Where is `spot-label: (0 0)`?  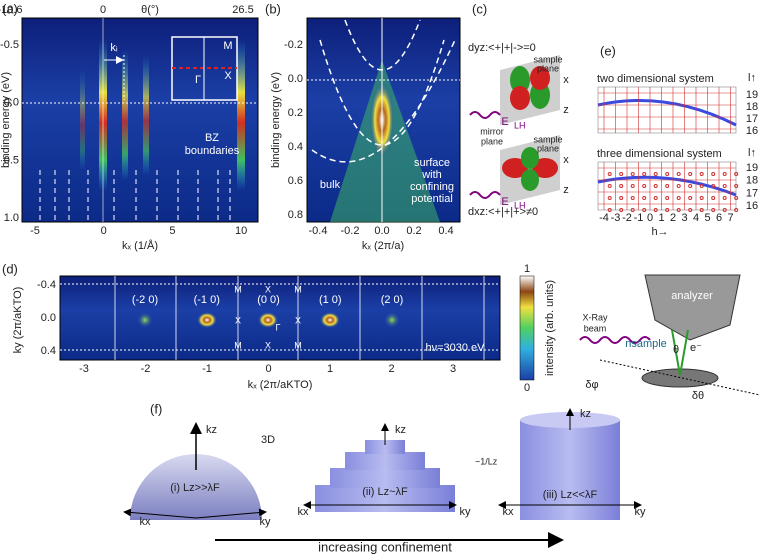
spot-label: (0 0) is located at coordinates (268, 300).